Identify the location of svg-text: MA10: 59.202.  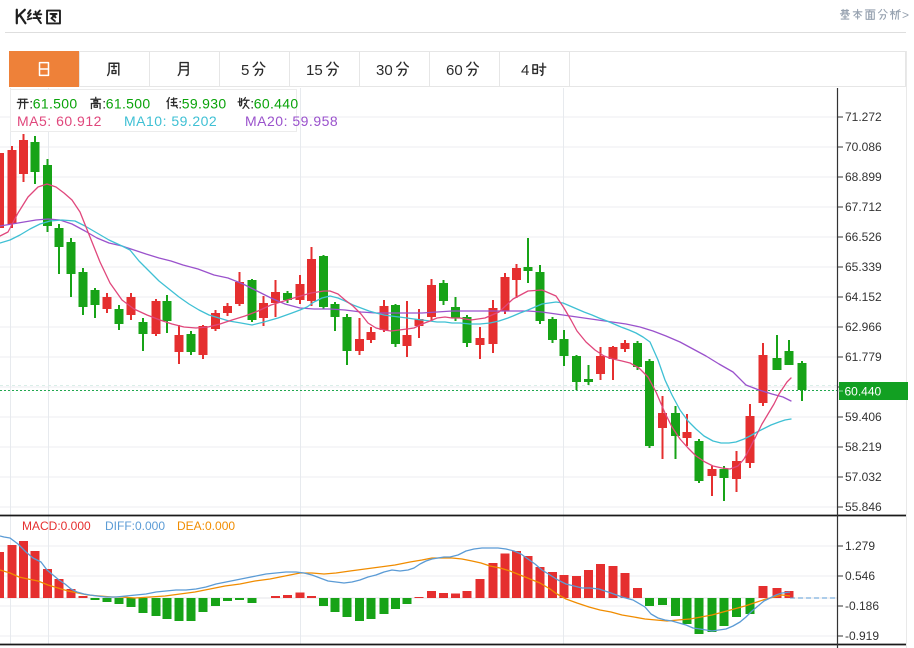
(170, 121).